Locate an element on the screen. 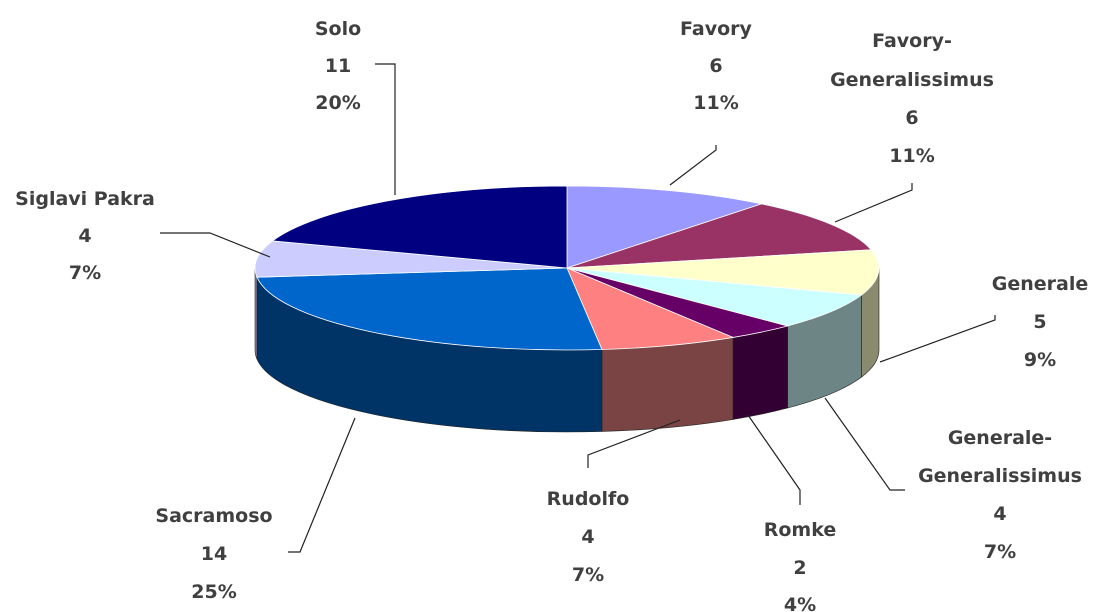 Image resolution: width=1106 pixels, height=612 pixels. pie-side-siglavi-pakra is located at coordinates (256, 313).